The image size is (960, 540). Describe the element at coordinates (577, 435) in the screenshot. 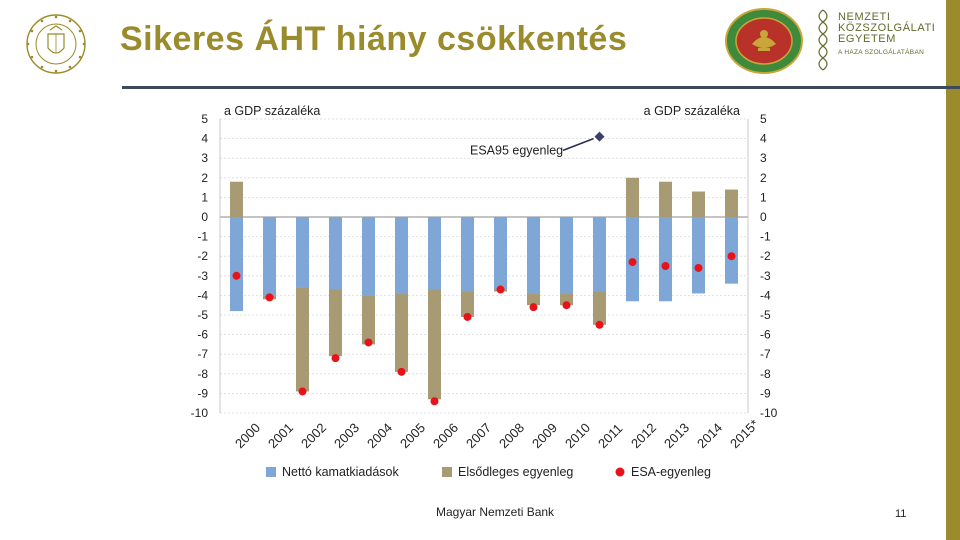

I see `x-tick-label: 2010` at that location.